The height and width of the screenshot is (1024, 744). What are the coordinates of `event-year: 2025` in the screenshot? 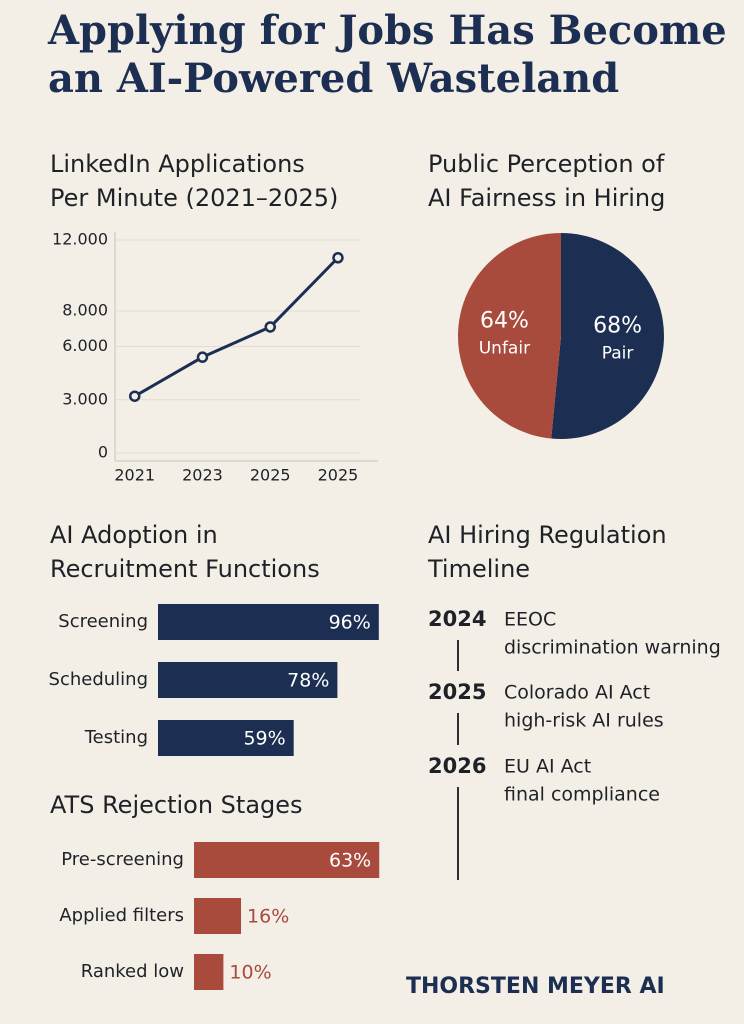 It's located at (457, 692).